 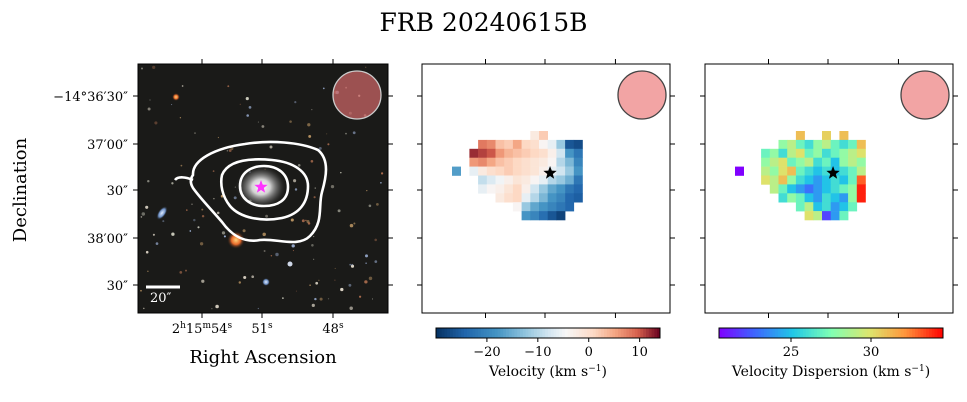 What do you see at coordinates (262, 329) in the screenshot?
I see `x-tick-label: 51s` at bounding box center [262, 329].